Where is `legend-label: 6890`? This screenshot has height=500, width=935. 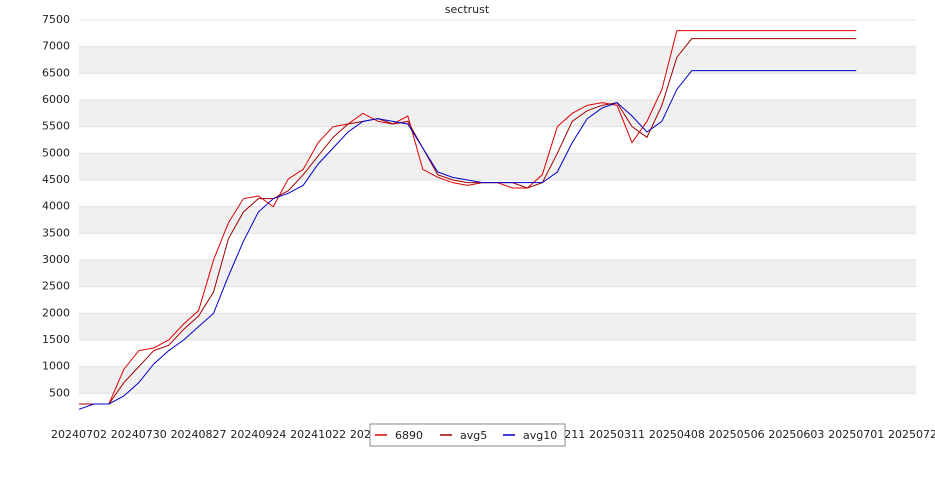
legend-label: 6890 is located at coordinates (409, 435).